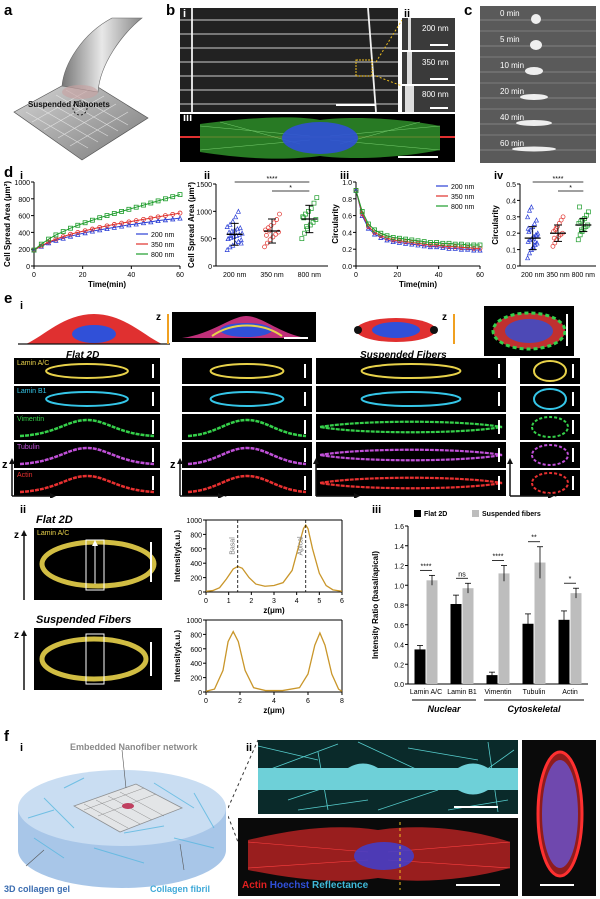 This screenshot has height=899, width=600. Describe the element at coordinates (404, 328) in the screenshot. I see `suspended-cell-schematic: z` at that location.